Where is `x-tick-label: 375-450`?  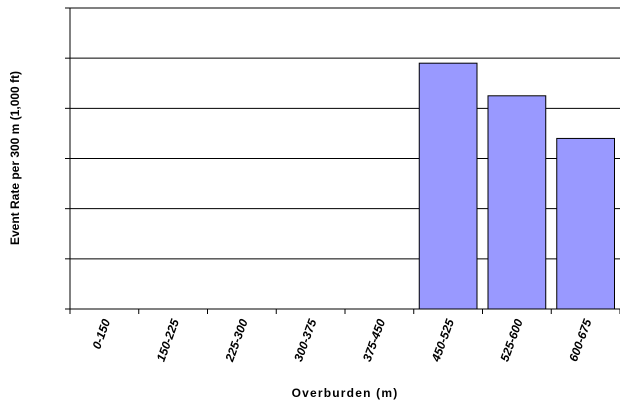
x-tick-label: 375-450 is located at coordinates (374, 340).